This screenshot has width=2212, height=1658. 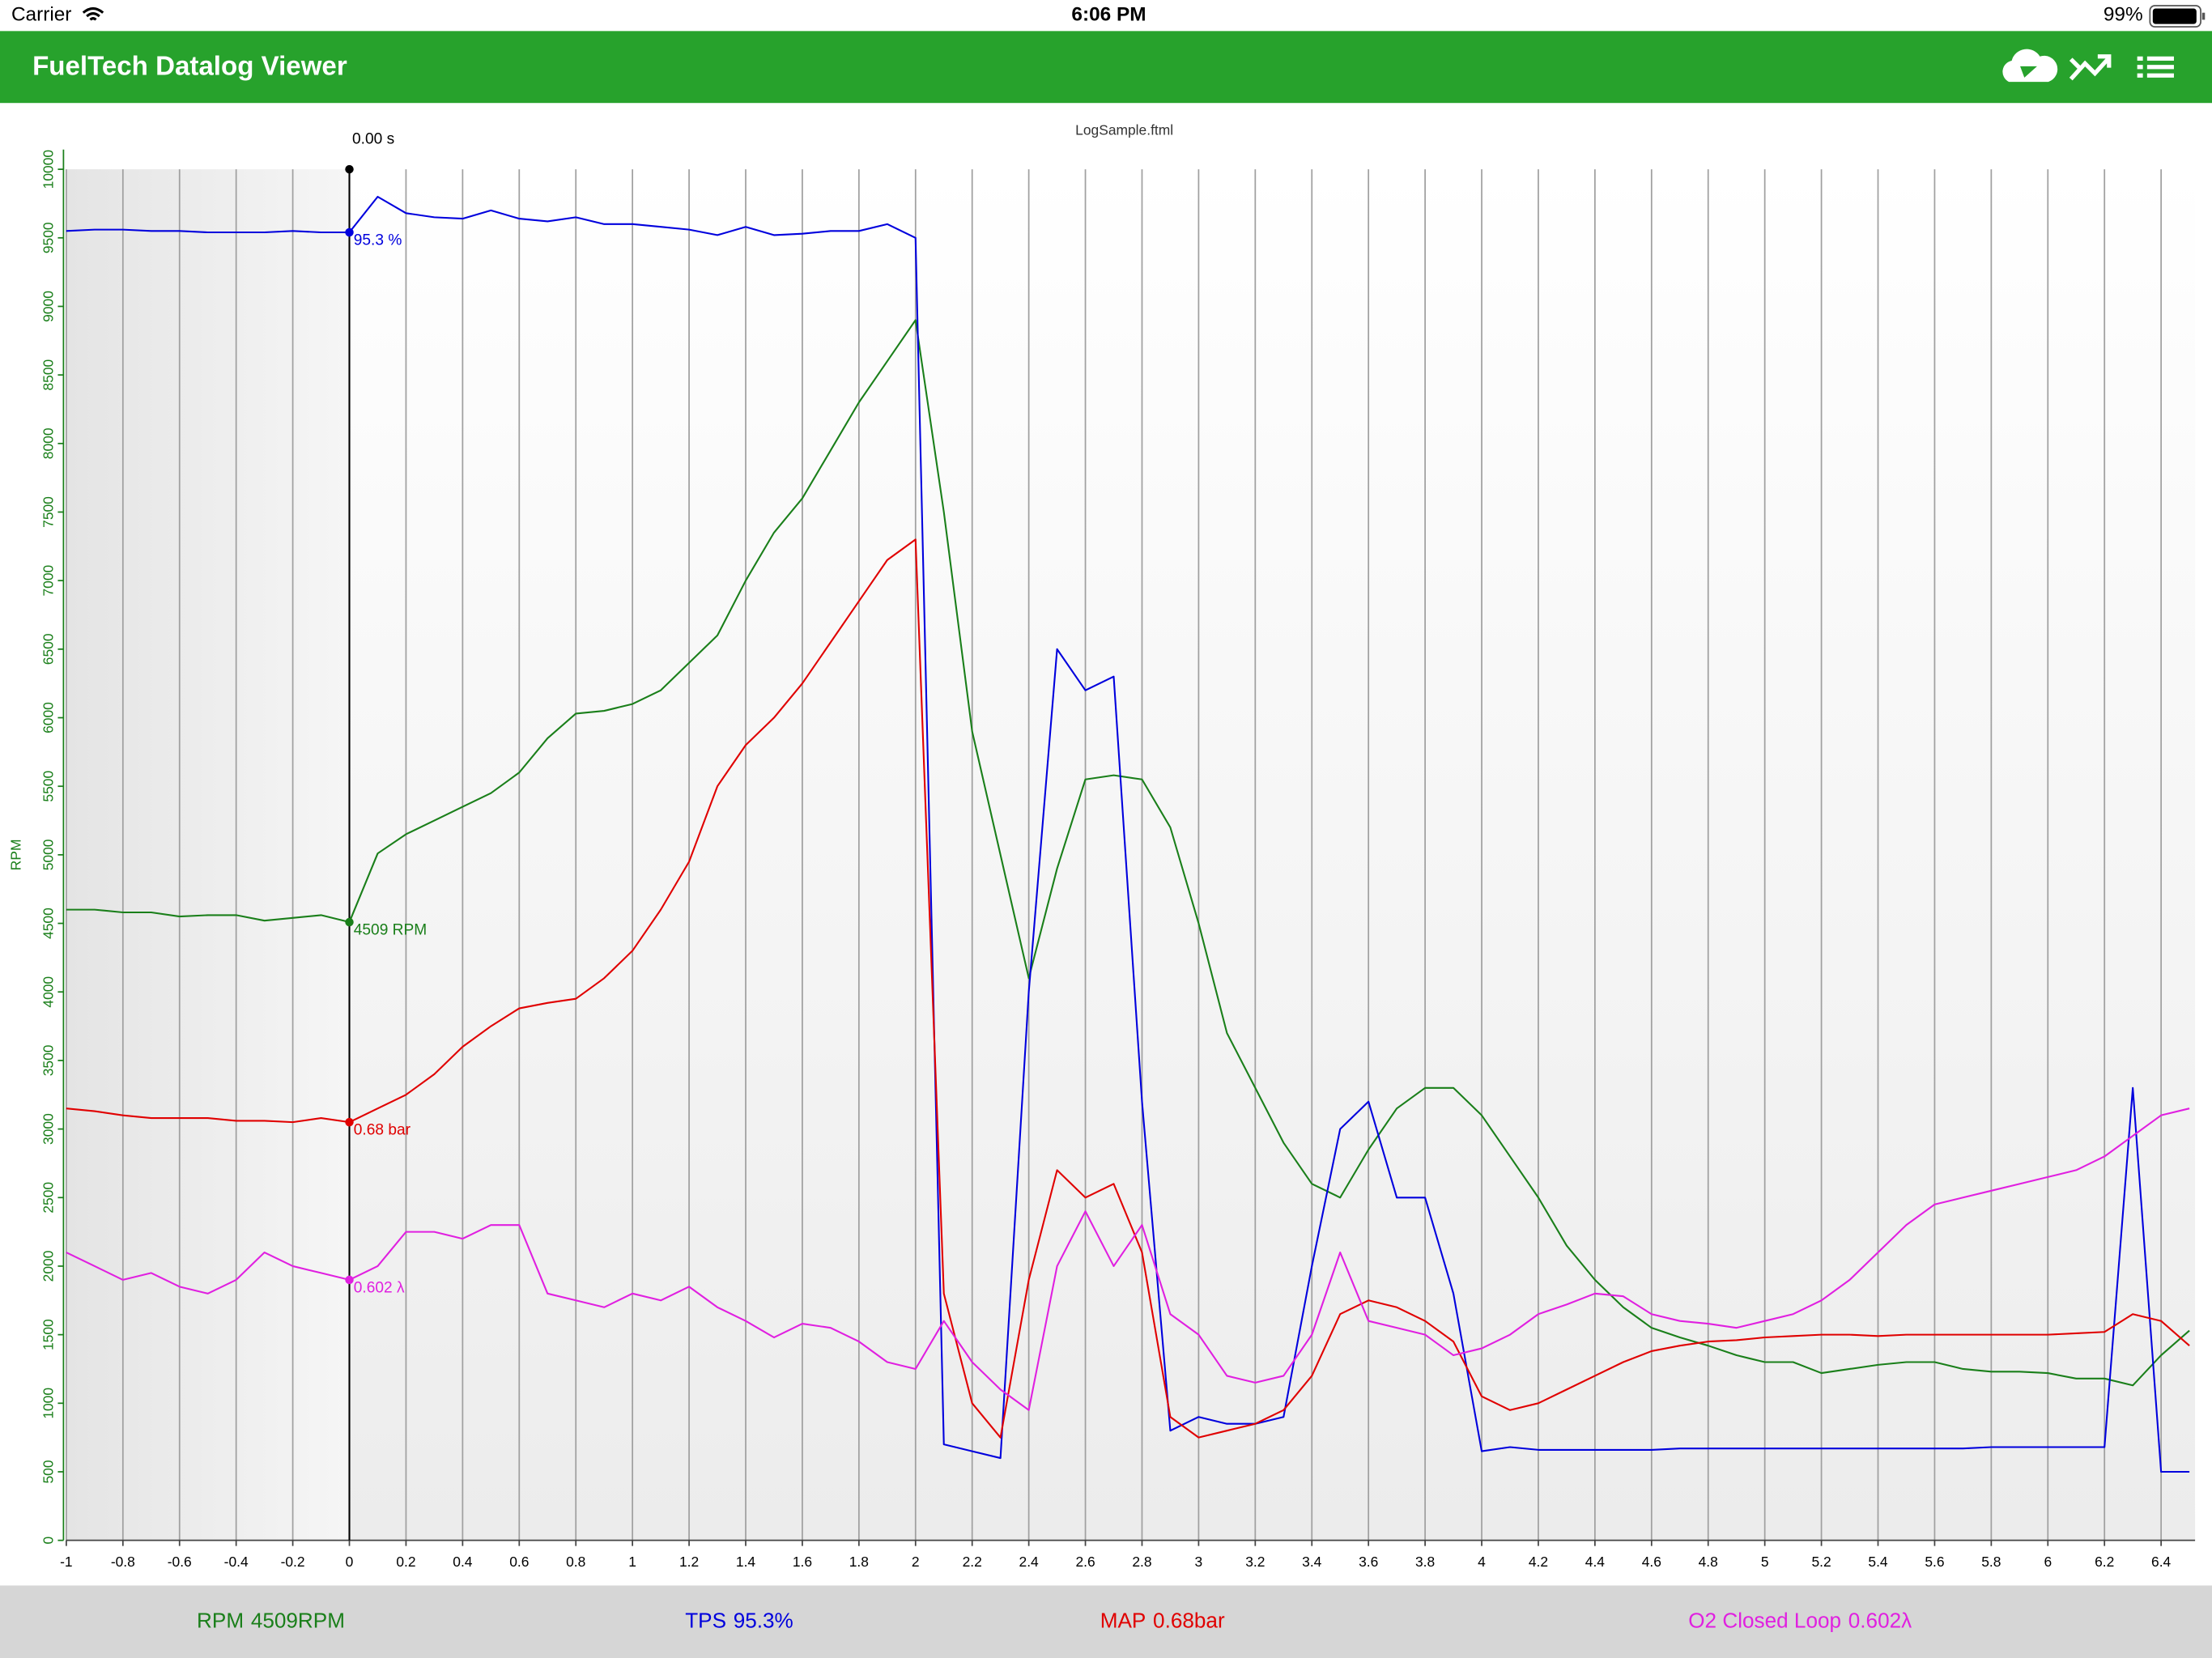 I want to click on x-tick-label: 0.6, so click(x=519, y=1562).